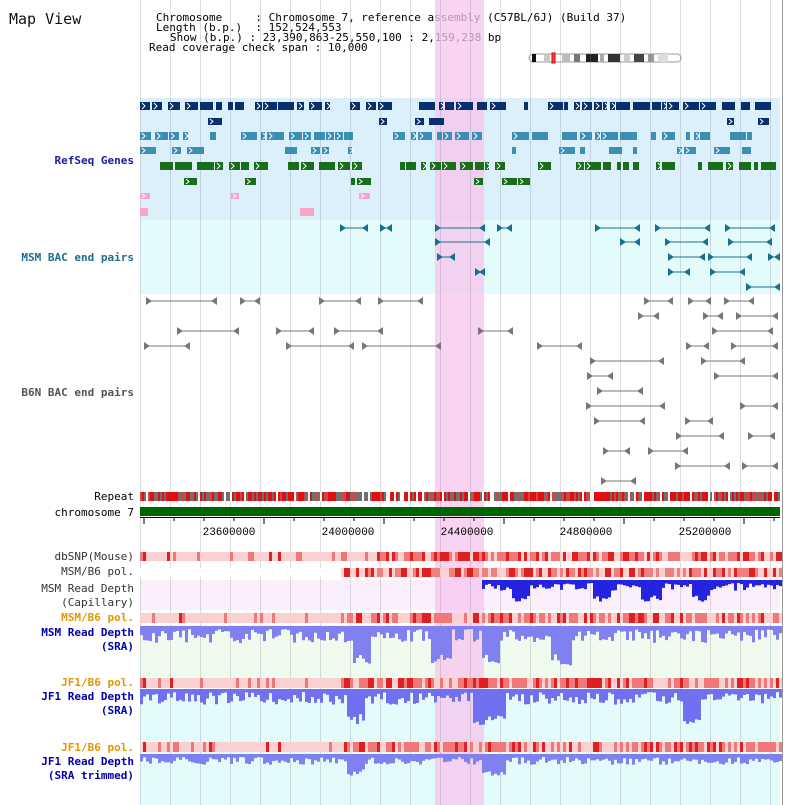 This screenshot has height=805, width=800. Describe the element at coordinates (586, 533) in the screenshot. I see `axis-tick-label: 24800000` at that location.